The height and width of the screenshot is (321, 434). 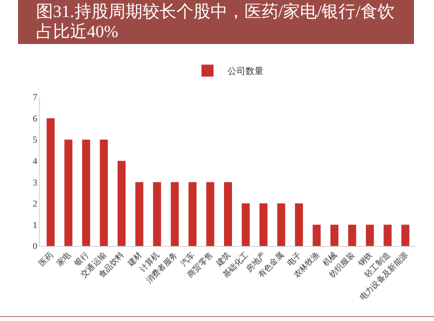 I want to click on y-tick-label: 0, so click(x=35, y=246).